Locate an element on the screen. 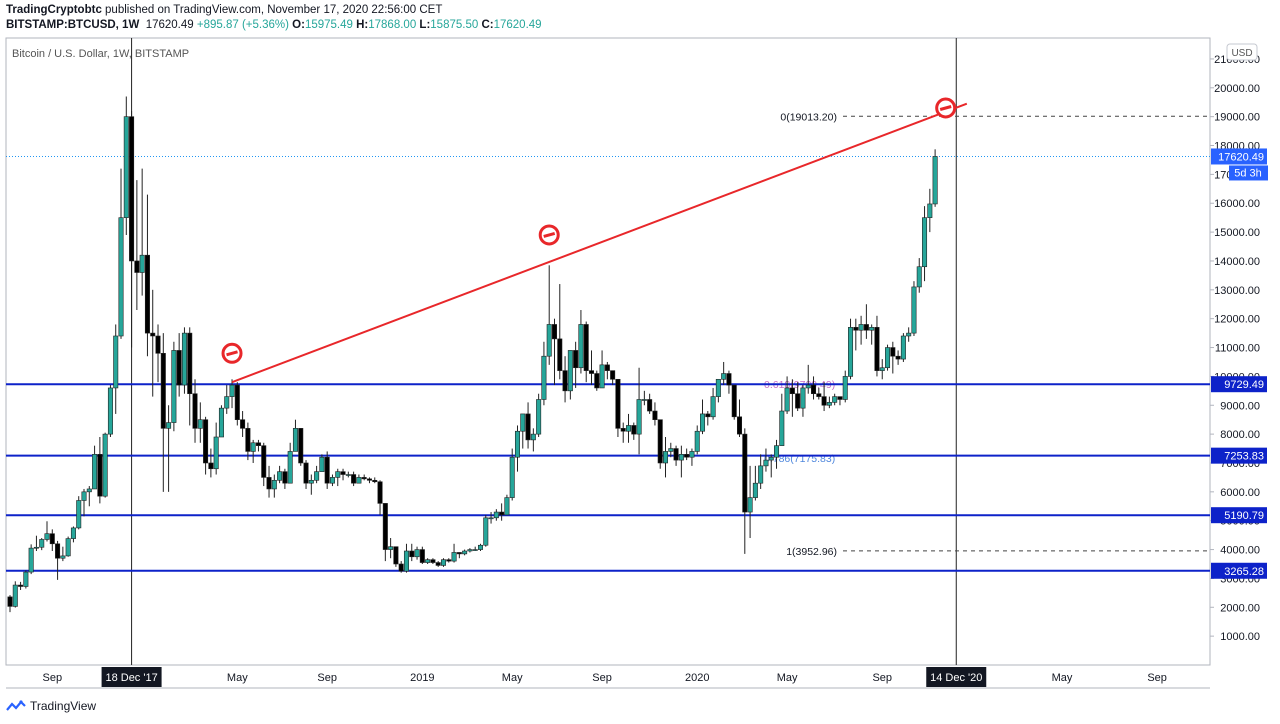 This screenshot has width=1280, height=724. y-tick-label: 14000.00 is located at coordinates (1237, 262).